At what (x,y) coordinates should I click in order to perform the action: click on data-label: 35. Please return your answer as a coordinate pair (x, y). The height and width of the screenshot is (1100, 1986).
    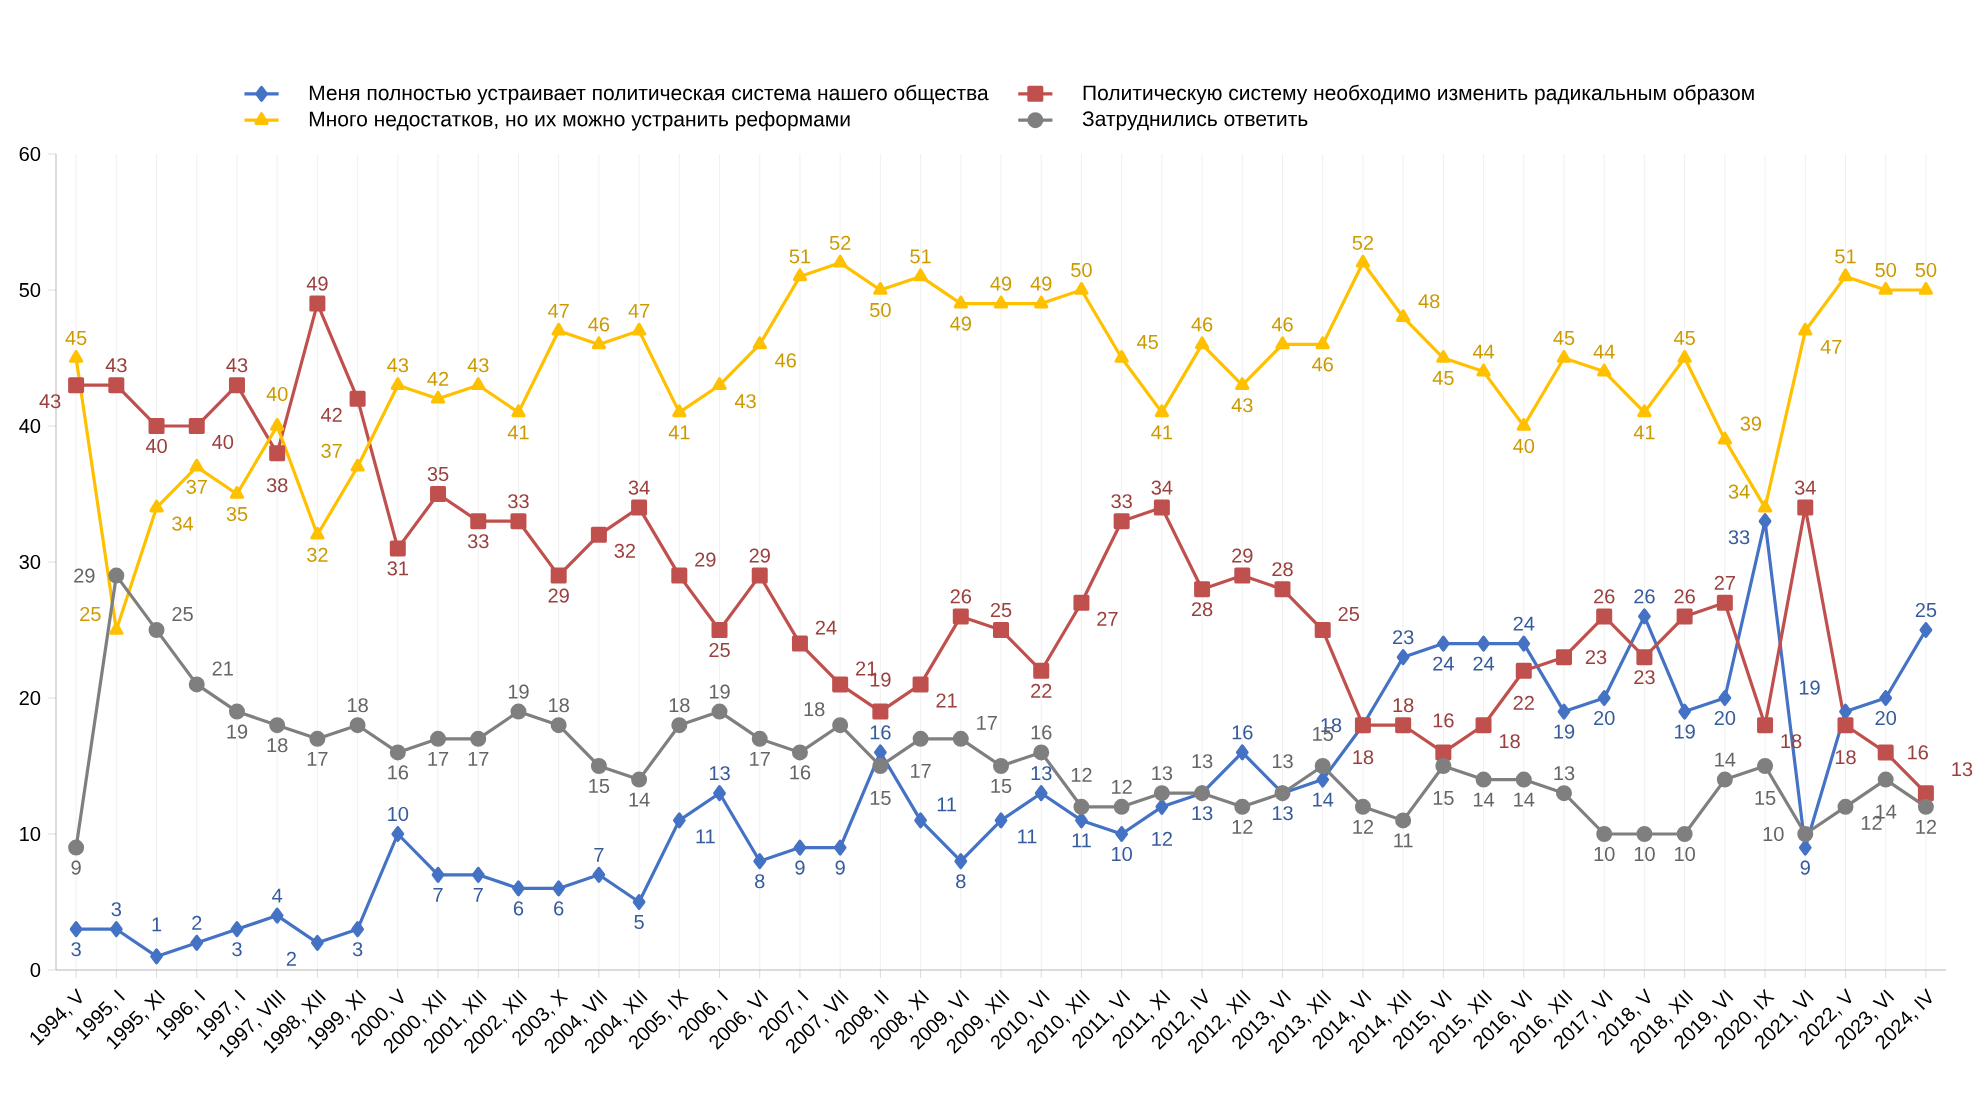
    Looking at the image, I should click on (438, 474).